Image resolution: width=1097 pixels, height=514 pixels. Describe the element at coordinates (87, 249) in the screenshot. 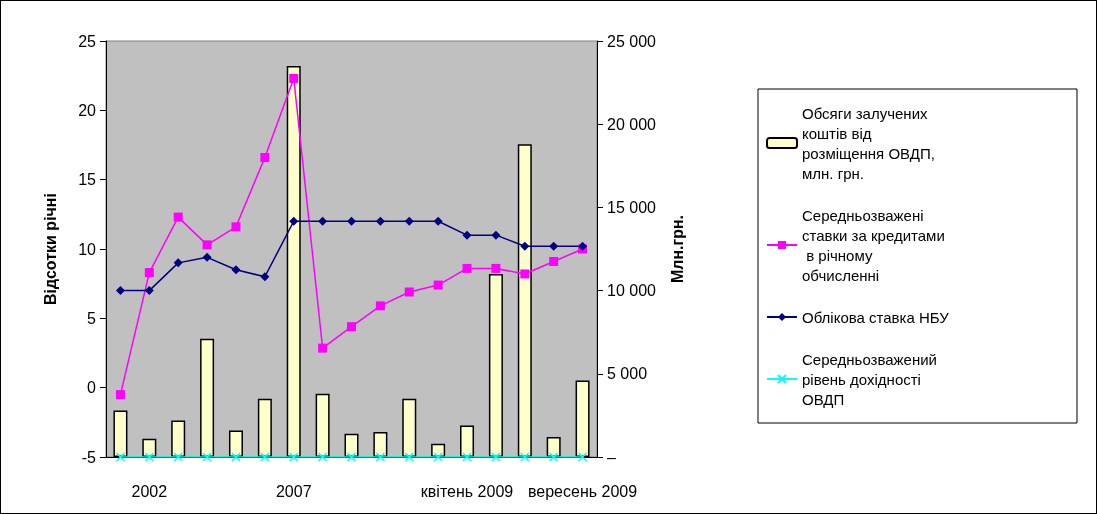

I see `y-tick-label: 10` at that location.